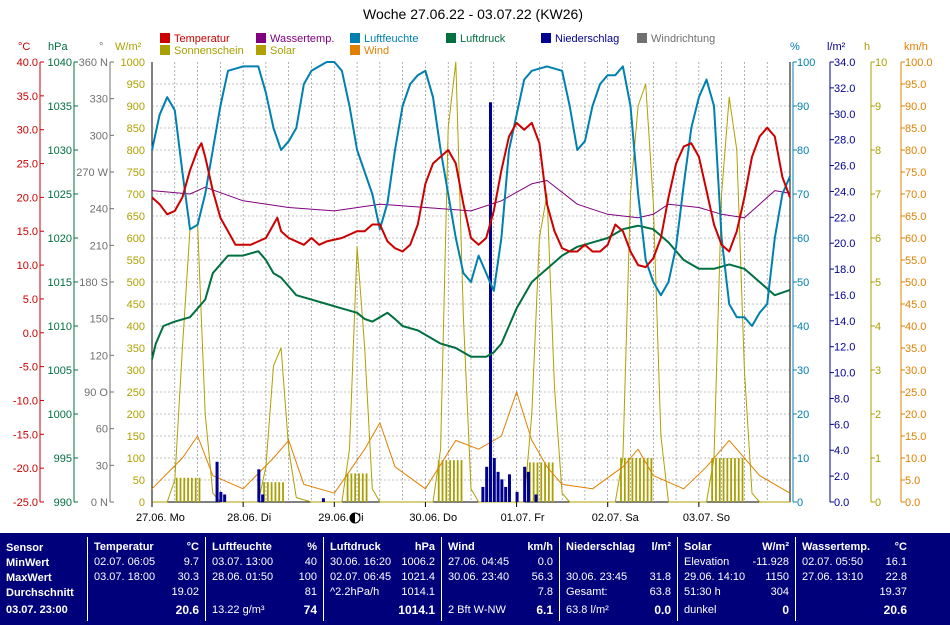  I want to click on sun-axis-tick: 9, so click(878, 107).